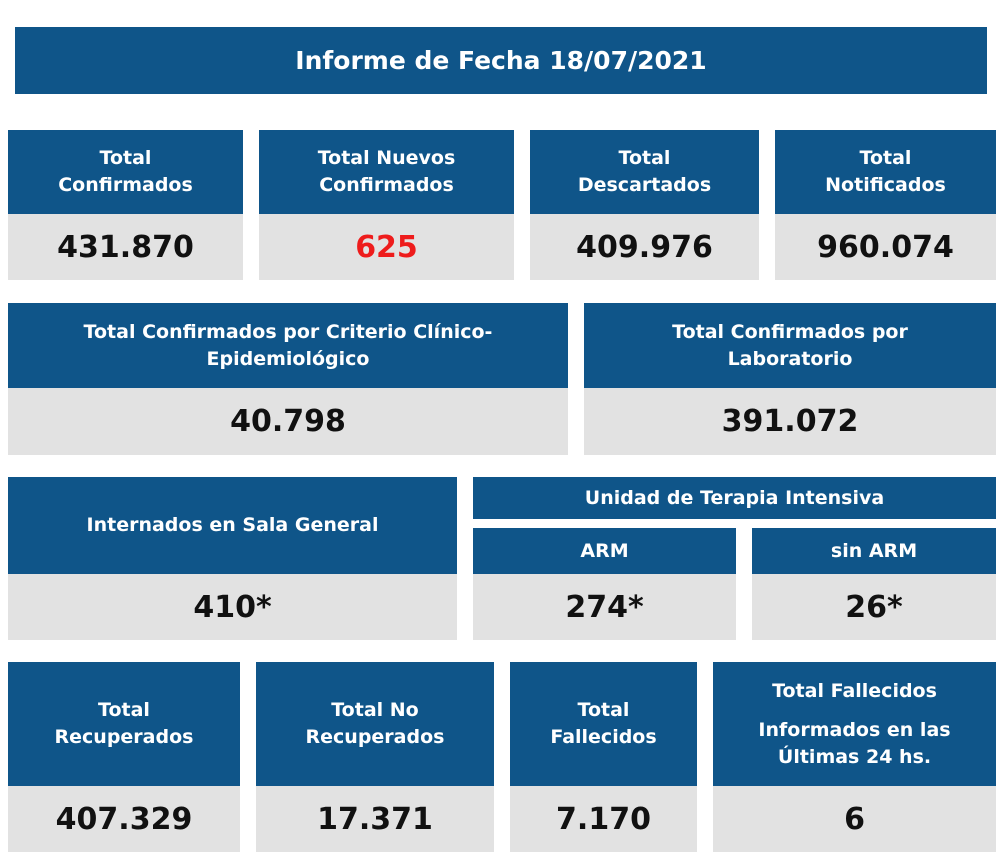 This screenshot has width=999, height=867. What do you see at coordinates (854, 819) in the screenshot?
I see `fallecidos-24hs-value: 6` at bounding box center [854, 819].